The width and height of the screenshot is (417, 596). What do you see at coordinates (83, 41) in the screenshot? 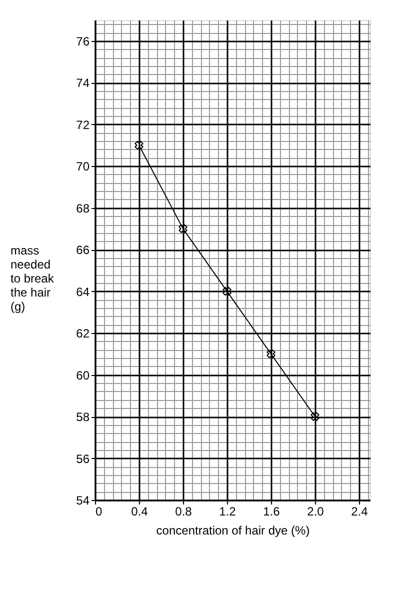
I see `y-tick-label: 76` at bounding box center [83, 41].